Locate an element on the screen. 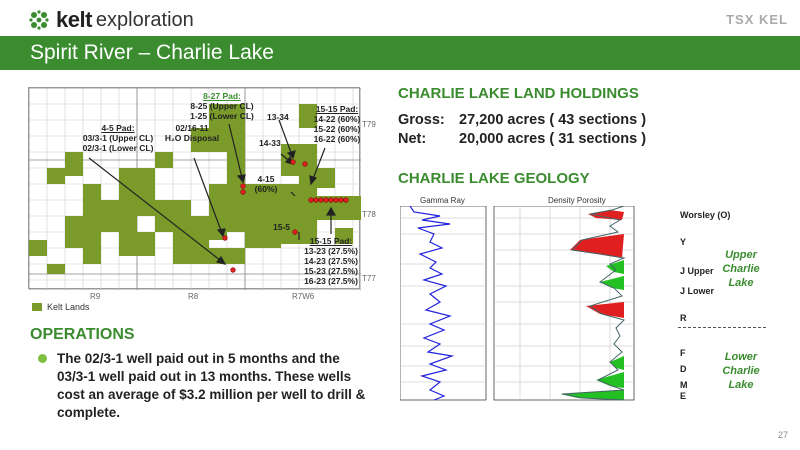  township-label-t79: T79 is located at coordinates (369, 124).